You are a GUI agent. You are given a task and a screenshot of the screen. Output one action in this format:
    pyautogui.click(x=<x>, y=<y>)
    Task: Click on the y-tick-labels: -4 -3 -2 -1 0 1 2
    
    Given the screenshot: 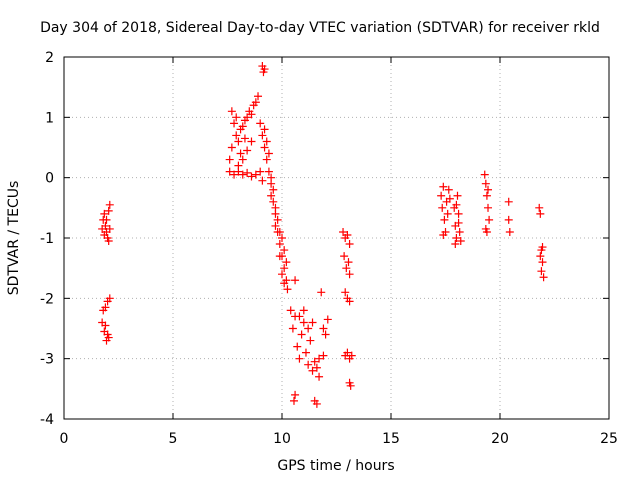 What is the action you would take?
    pyautogui.click(x=47, y=239)
    